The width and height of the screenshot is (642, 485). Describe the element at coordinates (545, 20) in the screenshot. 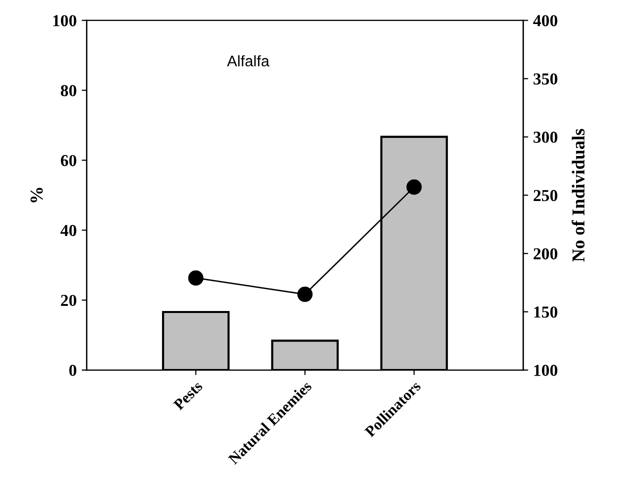

I see `y2-tick-label: 400` at that location.